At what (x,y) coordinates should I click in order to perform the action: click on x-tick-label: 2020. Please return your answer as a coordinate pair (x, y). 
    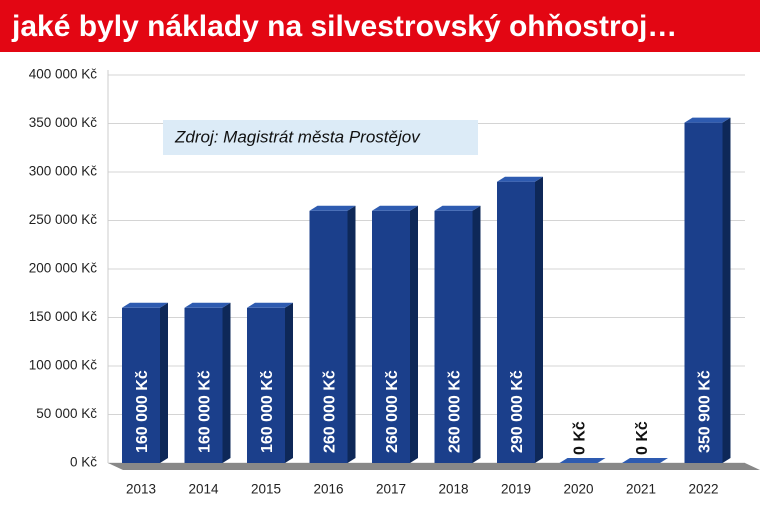
    Looking at the image, I should click on (578, 489).